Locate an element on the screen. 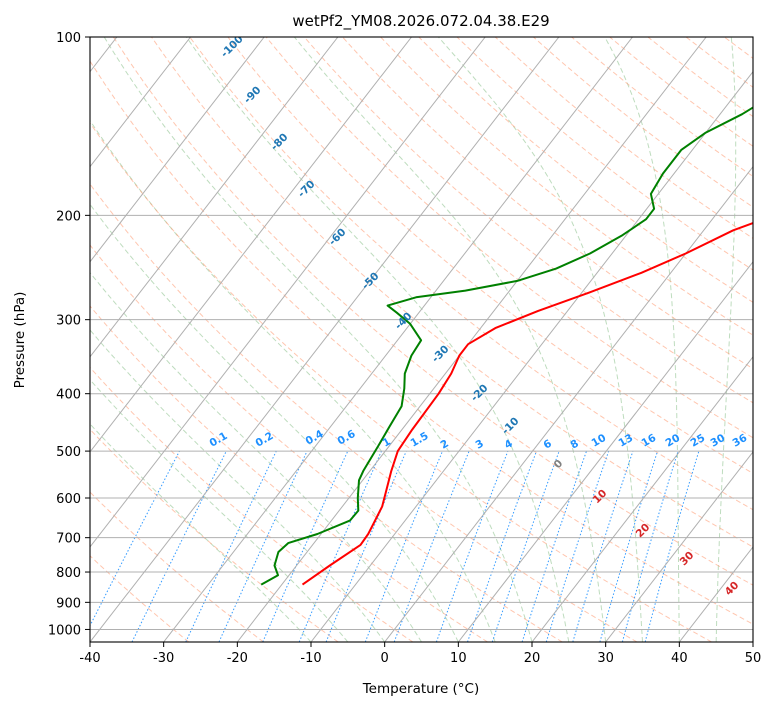 This screenshot has width=775, height=708. y-tick-label: 1000 is located at coordinates (64, 630).